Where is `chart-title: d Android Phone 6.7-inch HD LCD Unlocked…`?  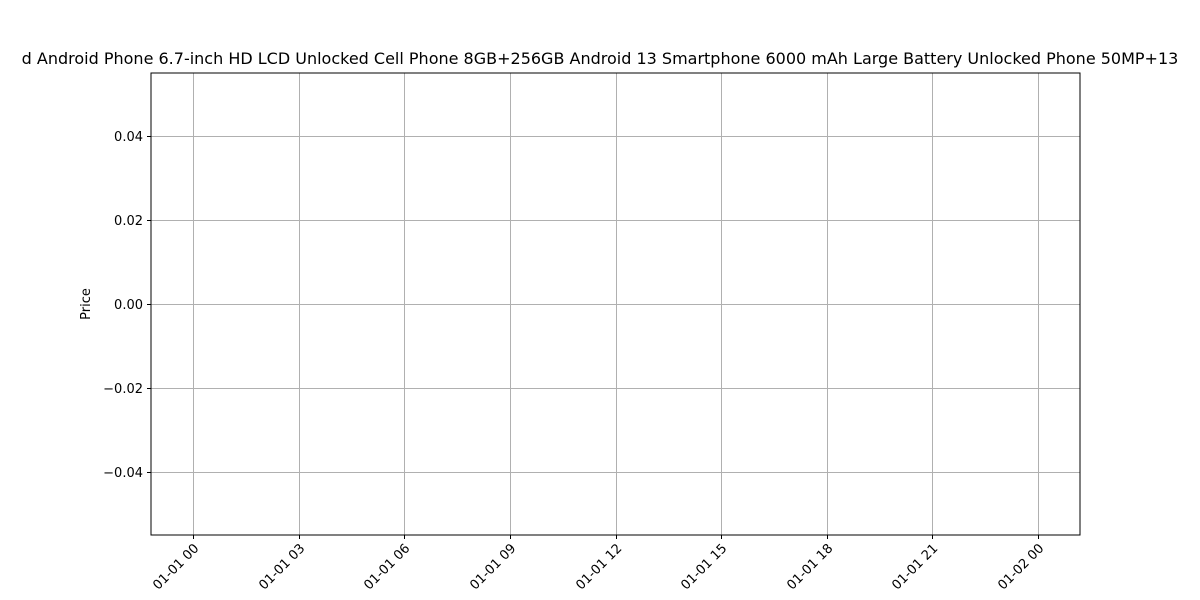 chart-title: d Android Phone 6.7-inch HD LCD Unlocked… is located at coordinates (600, 58).